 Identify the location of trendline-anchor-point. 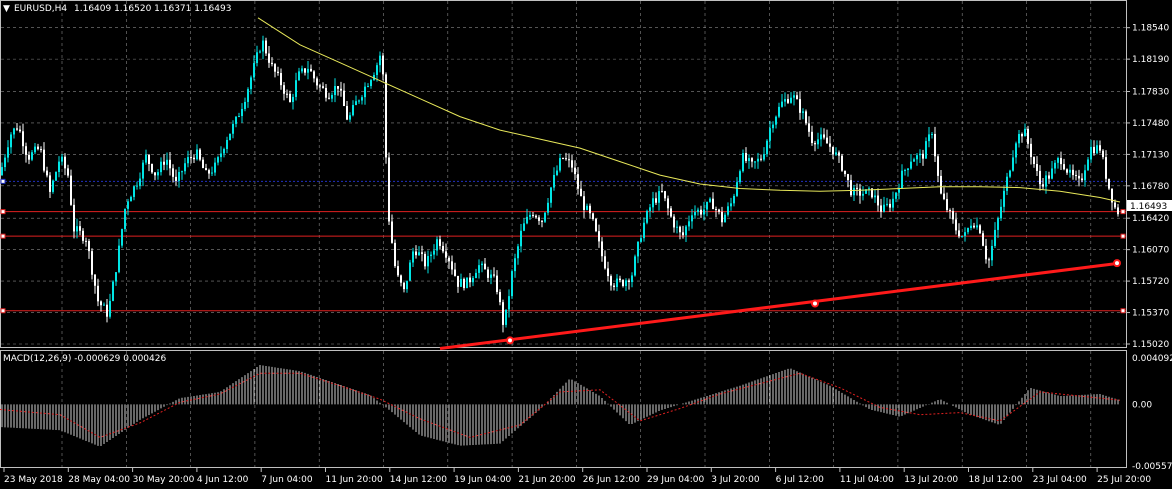
(815, 303).